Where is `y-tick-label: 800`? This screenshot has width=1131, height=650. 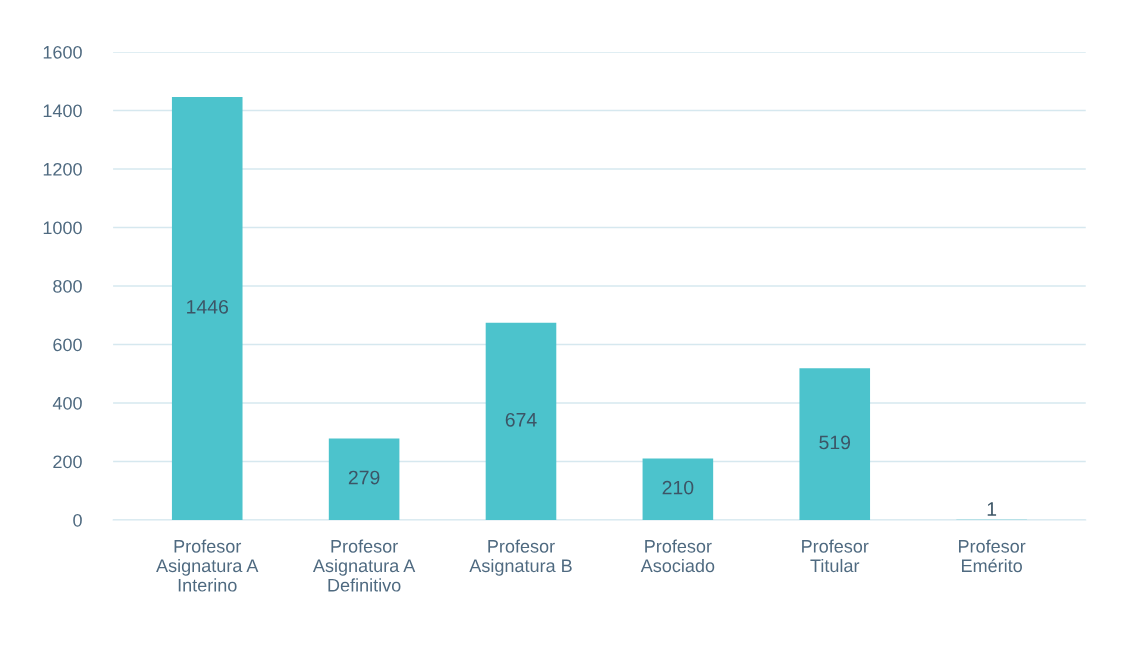 y-tick-label: 800 is located at coordinates (67, 286).